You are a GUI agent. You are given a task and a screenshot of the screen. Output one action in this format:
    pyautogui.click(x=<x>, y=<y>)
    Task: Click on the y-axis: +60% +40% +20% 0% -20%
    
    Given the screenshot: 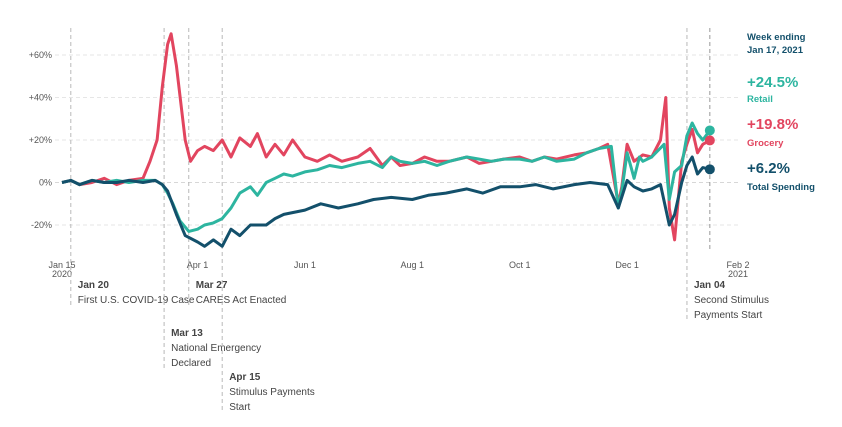 What is the action you would take?
    pyautogui.click(x=40, y=140)
    